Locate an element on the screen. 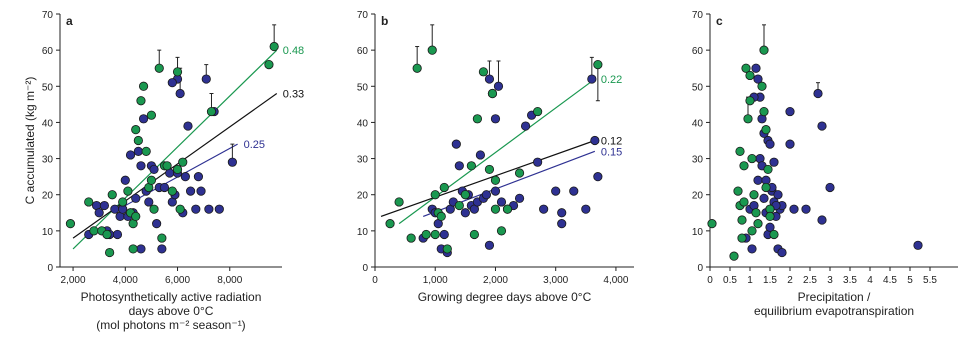  fit-line is located at coordinates (488, 179).